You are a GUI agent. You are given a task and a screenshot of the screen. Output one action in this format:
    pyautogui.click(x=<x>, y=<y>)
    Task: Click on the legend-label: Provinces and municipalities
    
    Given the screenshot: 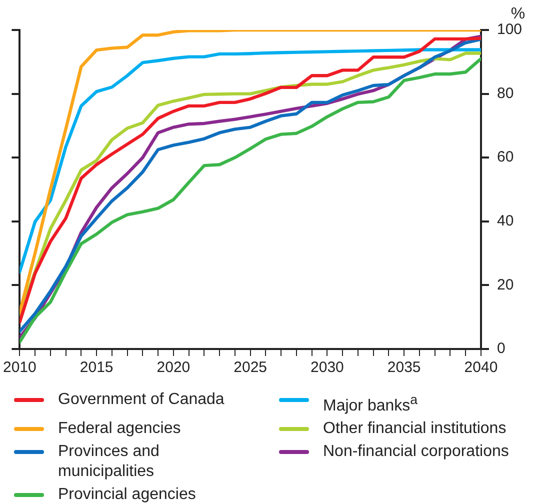 What is the action you would take?
    pyautogui.click(x=109, y=462)
    